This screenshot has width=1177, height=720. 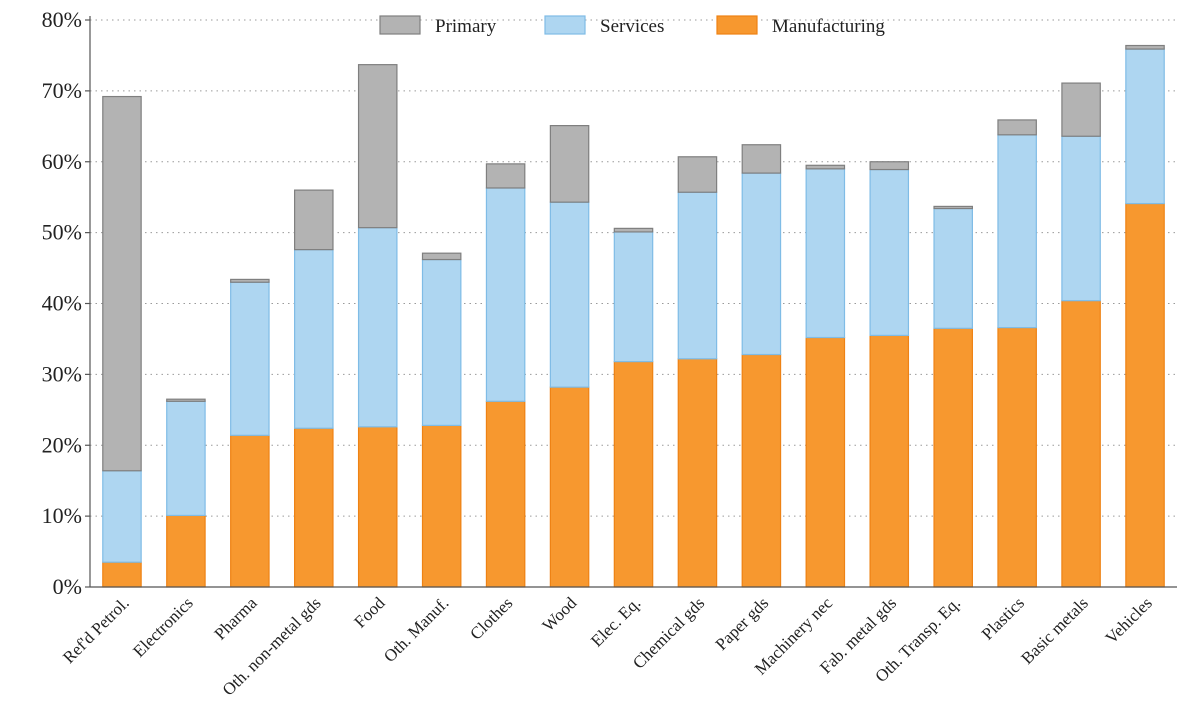 What do you see at coordinates (1054, 630) in the screenshot?
I see `x-tick-label-basic-metals: Basic metals` at bounding box center [1054, 630].